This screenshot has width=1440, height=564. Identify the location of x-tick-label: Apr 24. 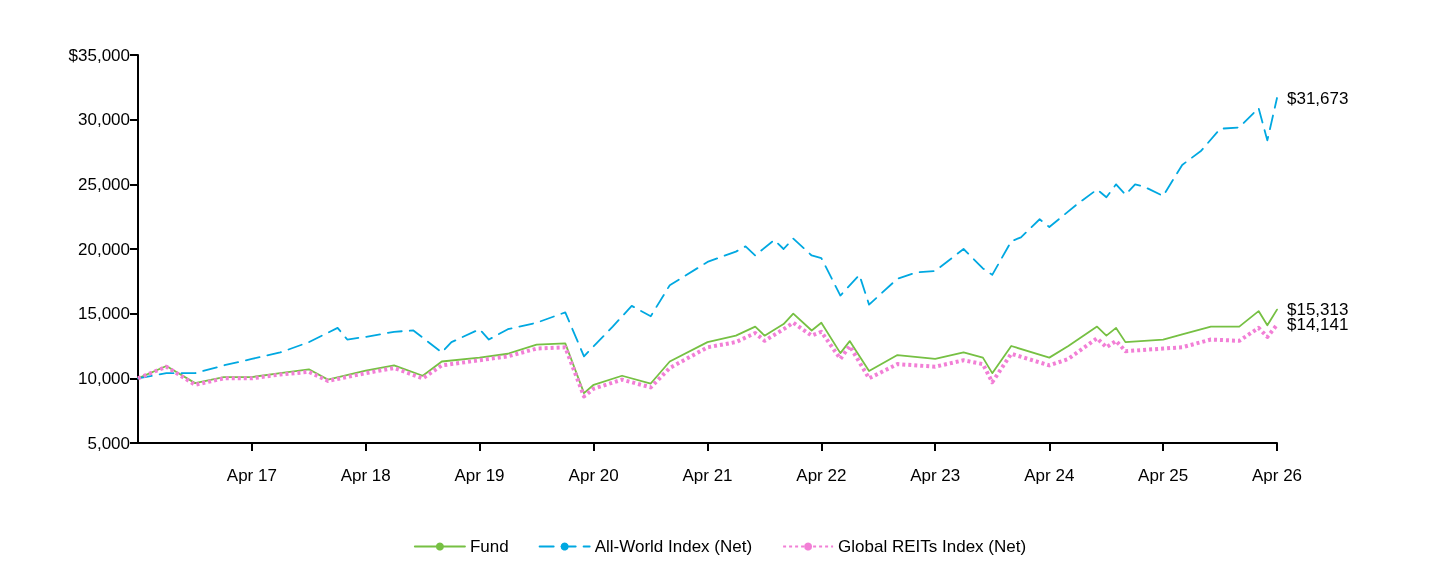
(1049, 475).